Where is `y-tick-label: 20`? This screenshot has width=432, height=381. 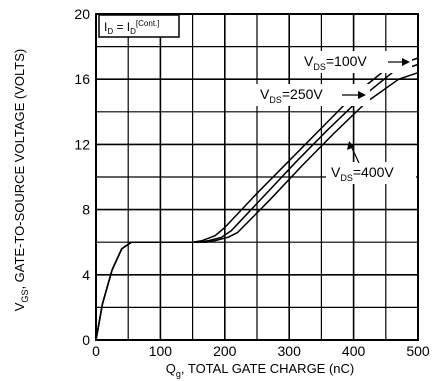 y-tick-label: 20 is located at coordinates (82, 14).